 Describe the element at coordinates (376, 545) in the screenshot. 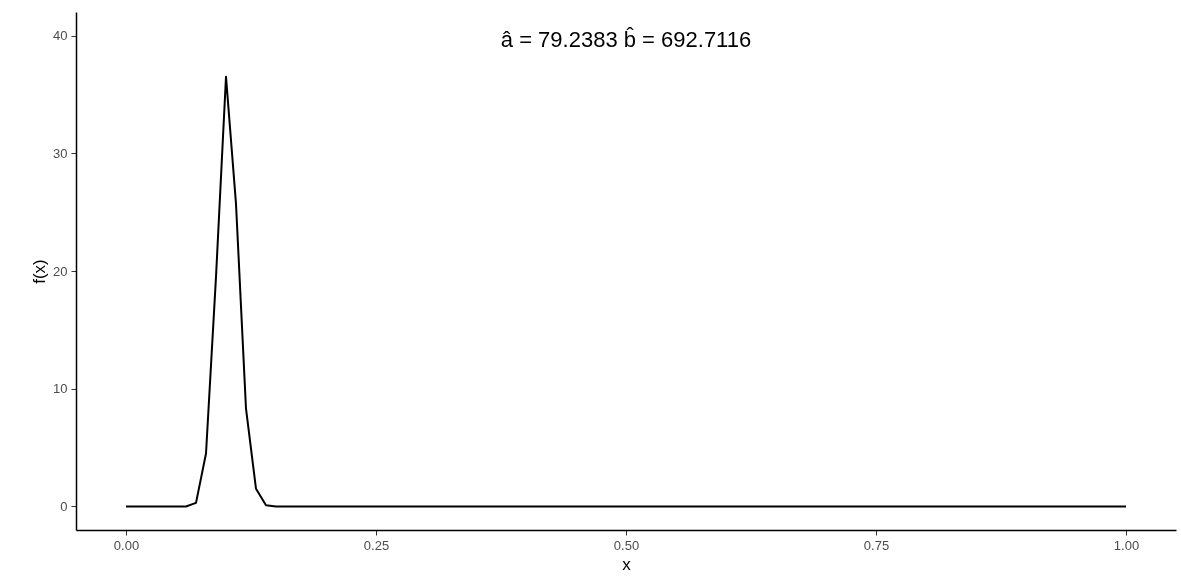

I see `x-tick-label: 0.25` at that location.